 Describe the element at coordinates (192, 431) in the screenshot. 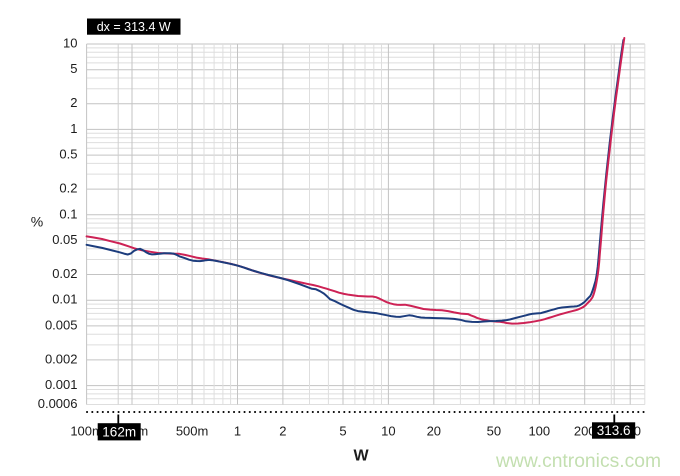

I see `svg-text: 500m` at that location.